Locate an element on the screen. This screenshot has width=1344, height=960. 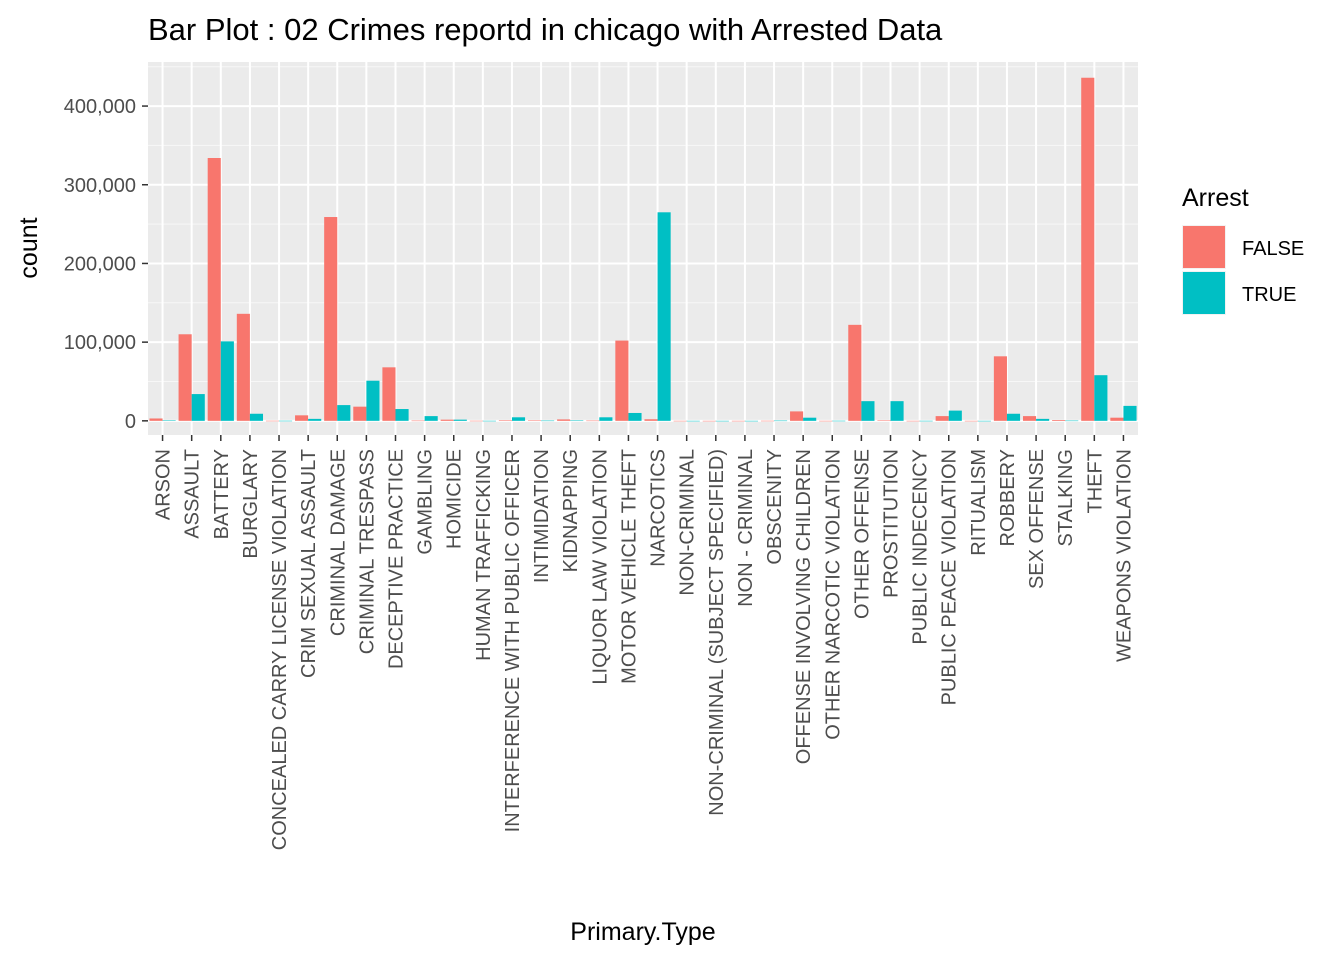
x-tick-label: SEX OFFENSE is located at coordinates (1037, 519).